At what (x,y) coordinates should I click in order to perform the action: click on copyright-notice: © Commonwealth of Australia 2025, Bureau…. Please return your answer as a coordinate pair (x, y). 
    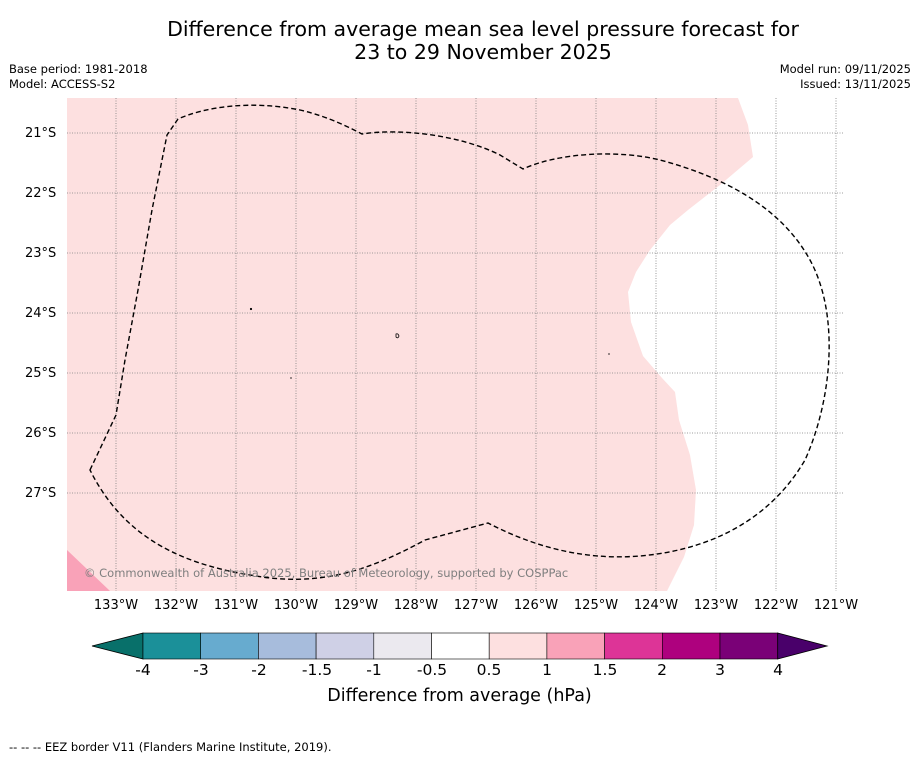
    Looking at the image, I should click on (326, 573).